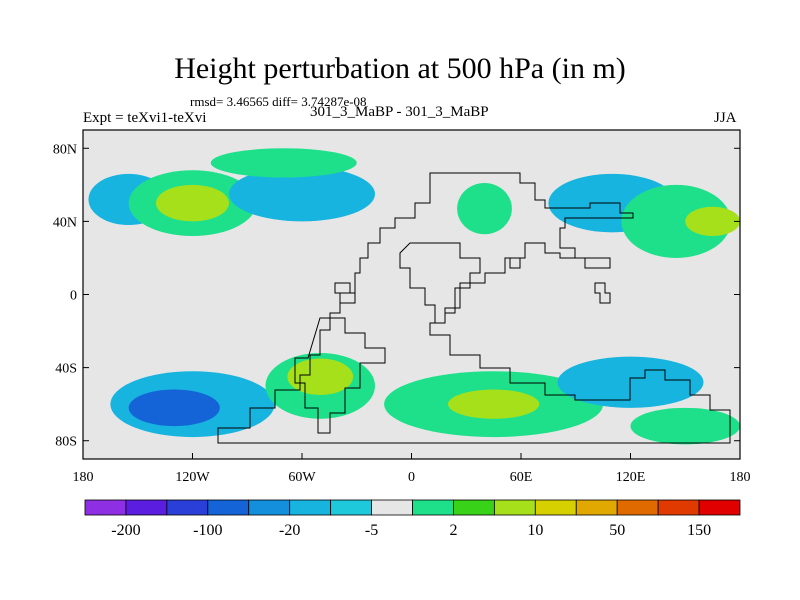 The height and width of the screenshot is (600, 800). I want to click on y-tick-label: 0, so click(73, 296).